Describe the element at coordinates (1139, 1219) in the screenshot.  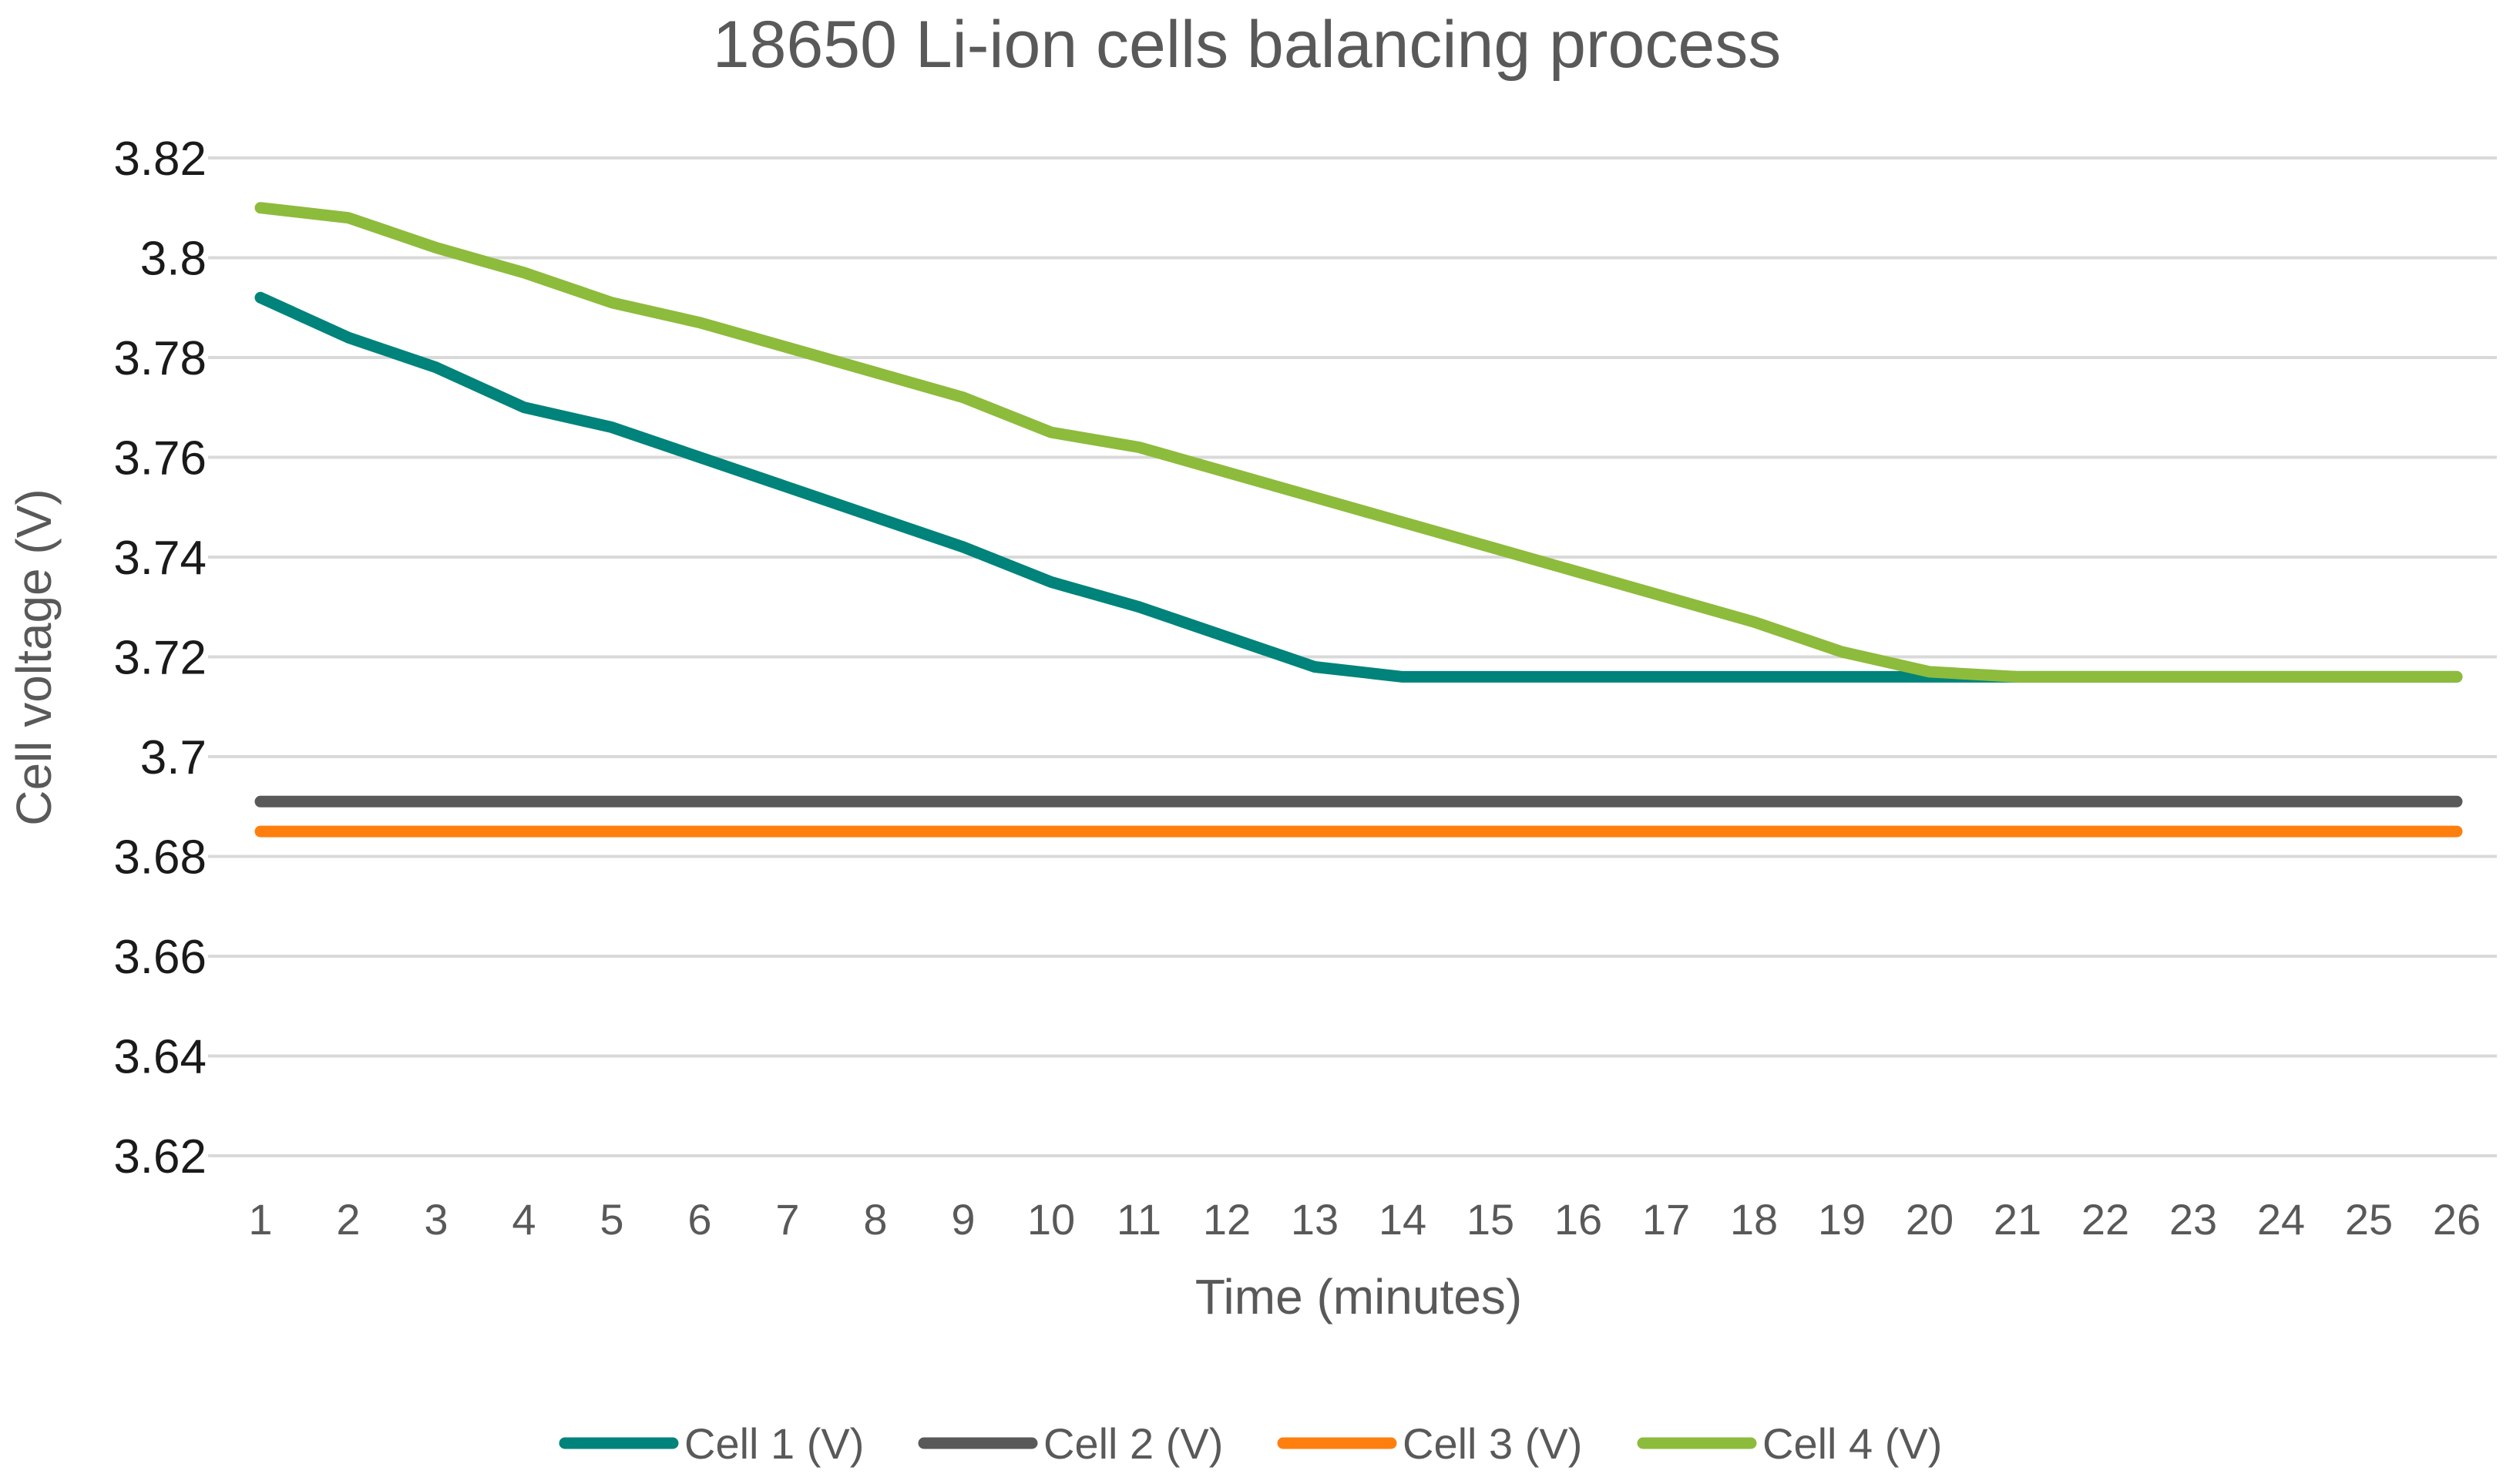
I see `x-tick-label: 11` at that location.